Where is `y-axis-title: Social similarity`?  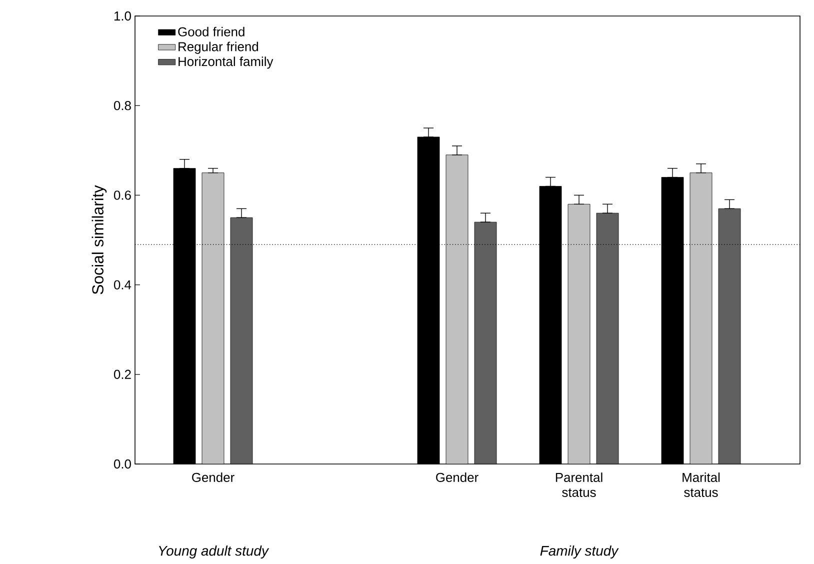 y-axis-title: Social similarity is located at coordinates (99, 239).